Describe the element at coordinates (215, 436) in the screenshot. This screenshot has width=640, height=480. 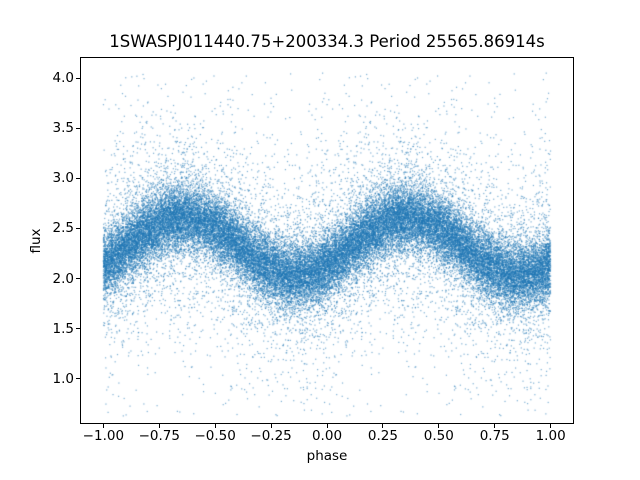
I see `x-tick-label: −0.50` at that location.